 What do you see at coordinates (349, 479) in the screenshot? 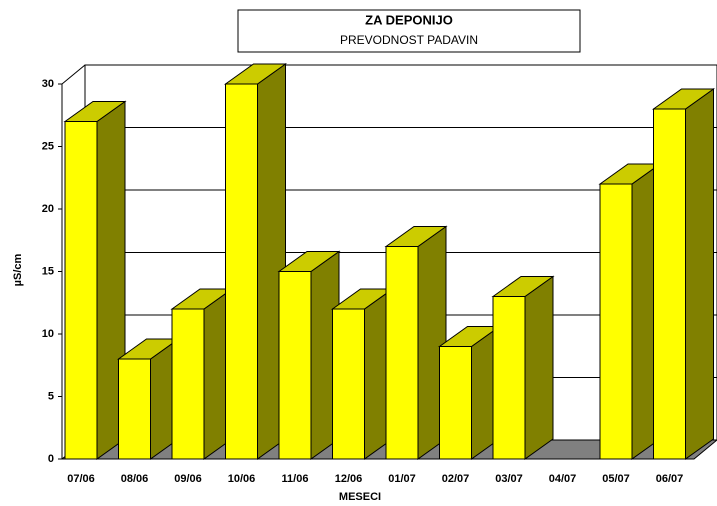
I see `x-tick-label: 12/06` at bounding box center [349, 479].